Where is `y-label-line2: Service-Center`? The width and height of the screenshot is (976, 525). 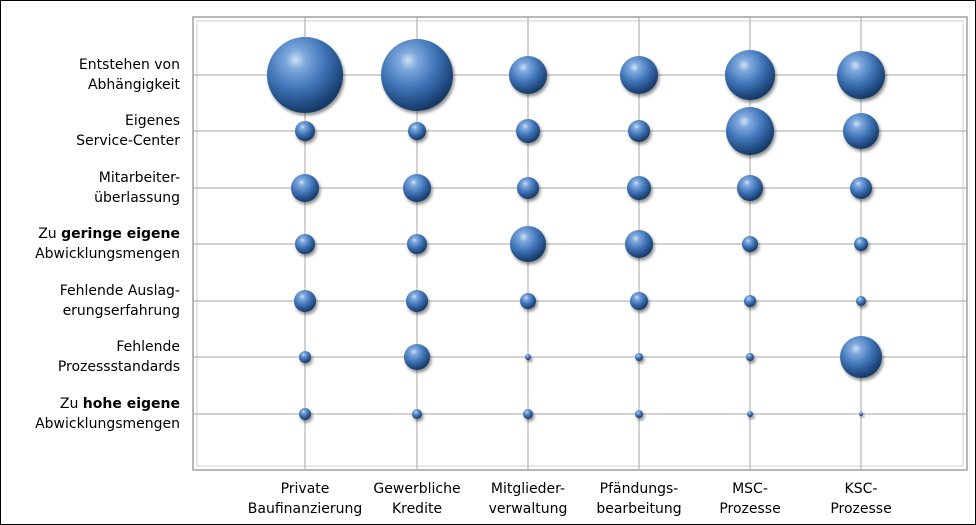
y-label-line2: Service-Center is located at coordinates (128, 141).